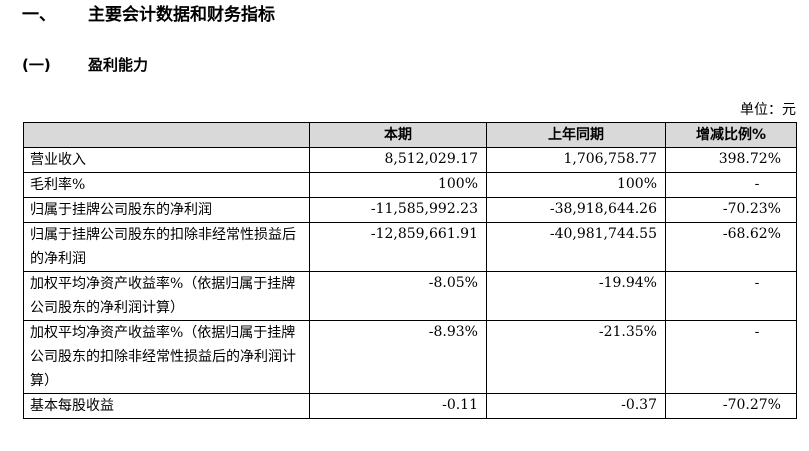 This screenshot has height=451, width=809. What do you see at coordinates (576, 357) in the screenshot?
I see `previous-value: -21.35%` at bounding box center [576, 357].